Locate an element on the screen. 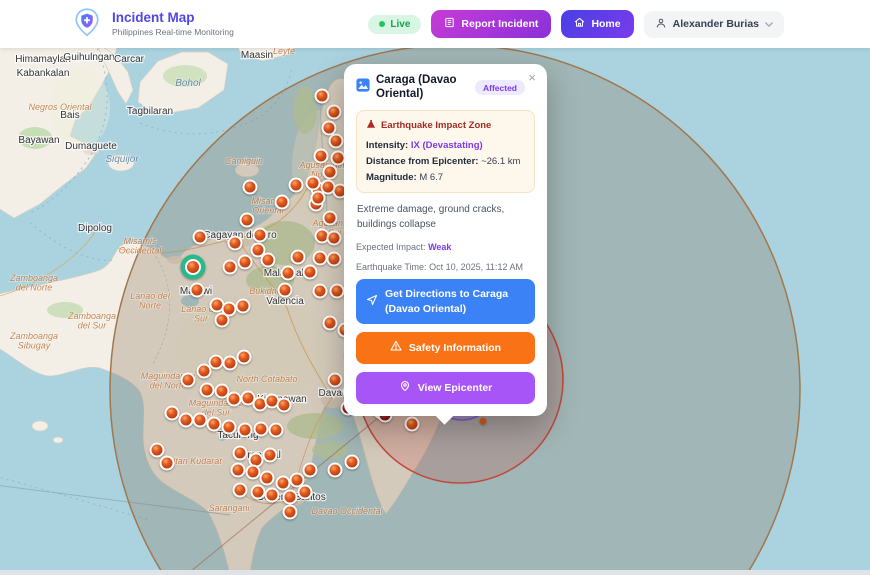 The height and width of the screenshot is (575, 870). live-dot-icon is located at coordinates (382, 24).